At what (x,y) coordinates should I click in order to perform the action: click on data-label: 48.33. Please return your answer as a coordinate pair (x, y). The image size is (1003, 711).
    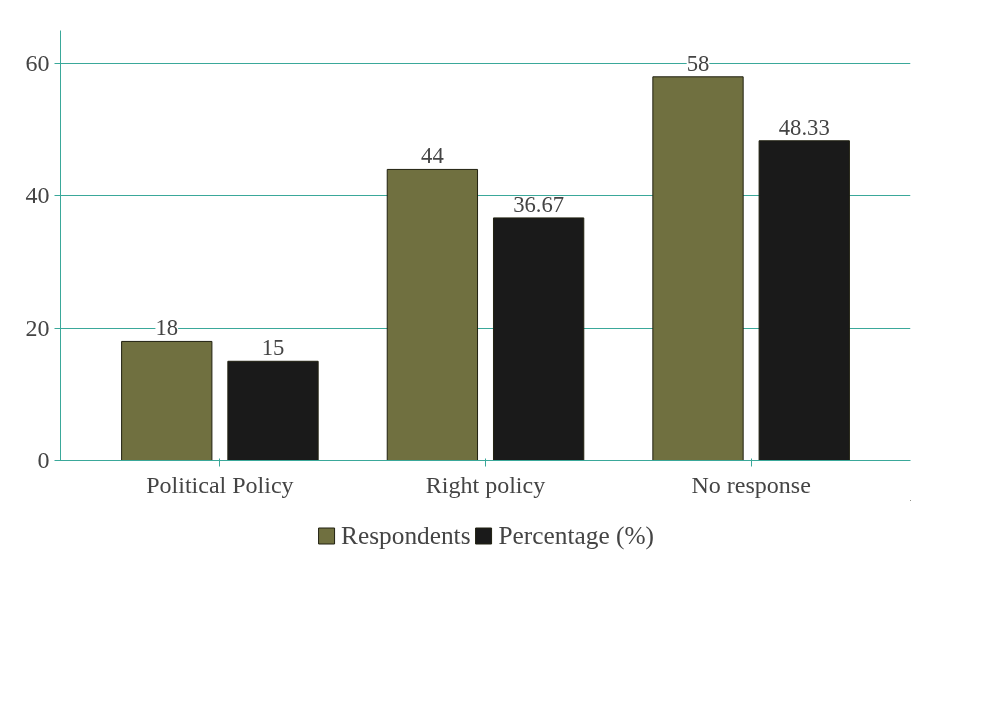
    Looking at the image, I should click on (804, 127).